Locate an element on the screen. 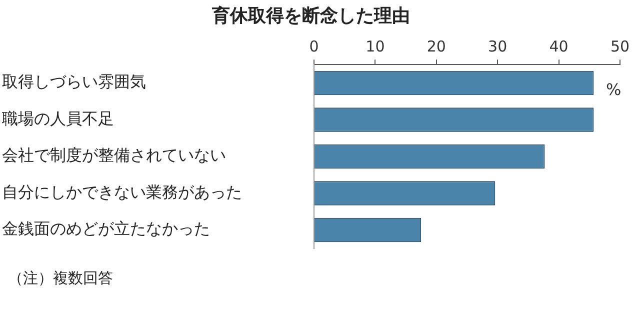 The width and height of the screenshot is (638, 325). x-tick-label: 30 is located at coordinates (498, 46).